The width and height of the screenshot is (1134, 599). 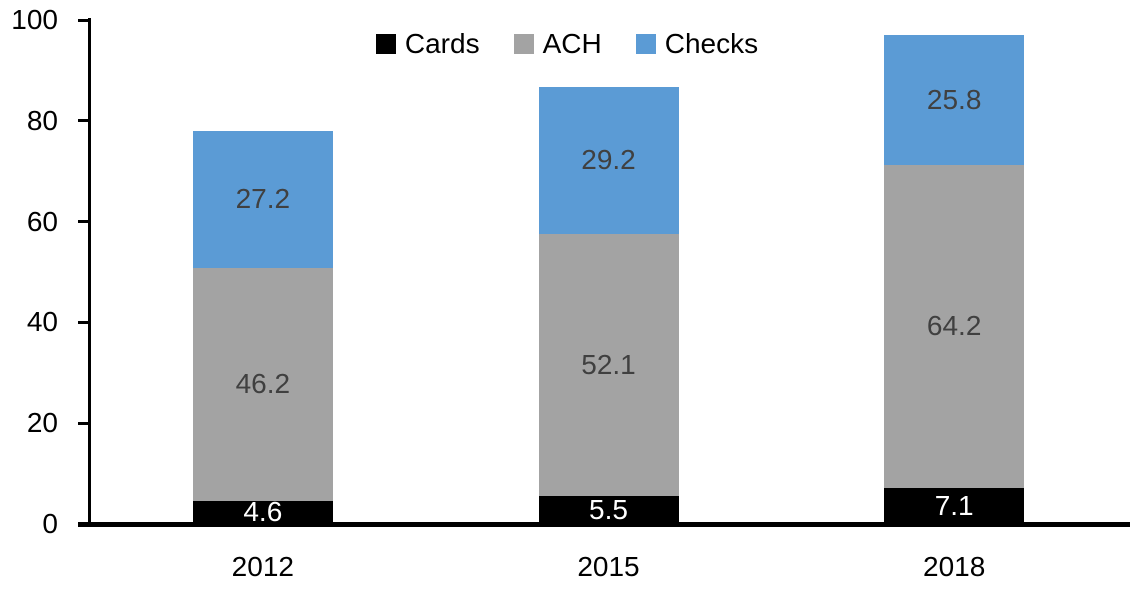 What do you see at coordinates (608, 566) in the screenshot?
I see `x-axis-label-2015: 2015` at bounding box center [608, 566].